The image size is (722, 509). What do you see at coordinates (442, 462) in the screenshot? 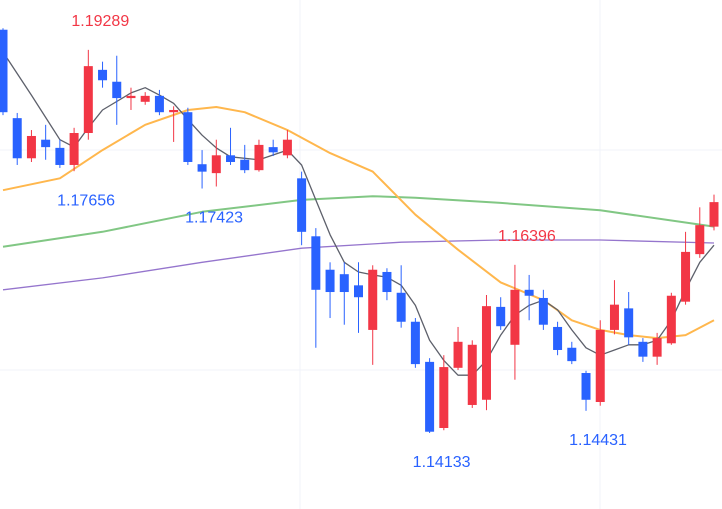
I see `price-annotation: 1.14133` at bounding box center [442, 462].